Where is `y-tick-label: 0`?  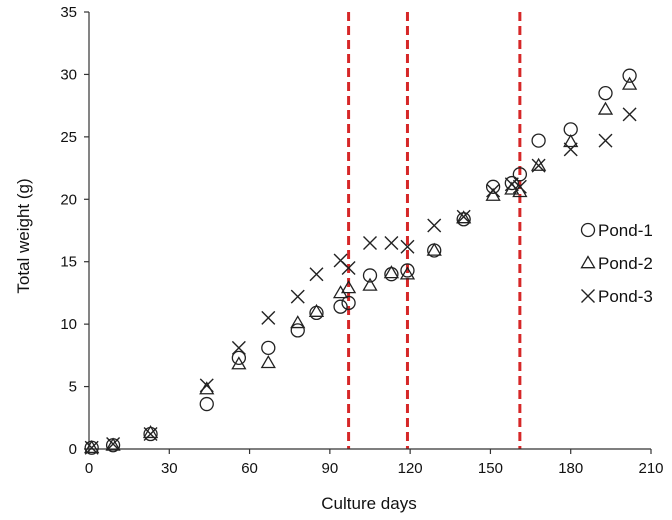 y-tick-label: 0 is located at coordinates (73, 449).